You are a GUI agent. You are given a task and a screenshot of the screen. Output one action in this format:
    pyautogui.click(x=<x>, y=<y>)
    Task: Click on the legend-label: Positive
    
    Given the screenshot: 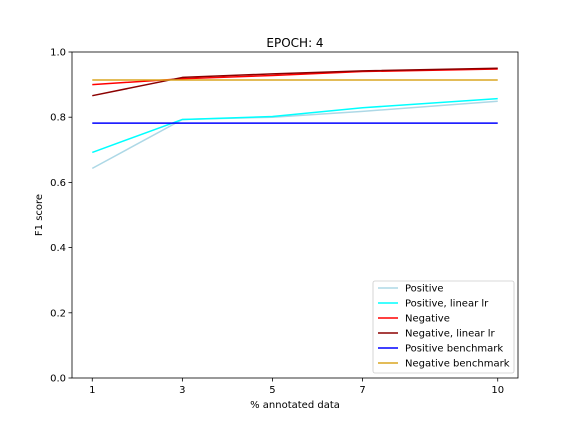 What is the action you would take?
    pyautogui.click(x=424, y=289)
    